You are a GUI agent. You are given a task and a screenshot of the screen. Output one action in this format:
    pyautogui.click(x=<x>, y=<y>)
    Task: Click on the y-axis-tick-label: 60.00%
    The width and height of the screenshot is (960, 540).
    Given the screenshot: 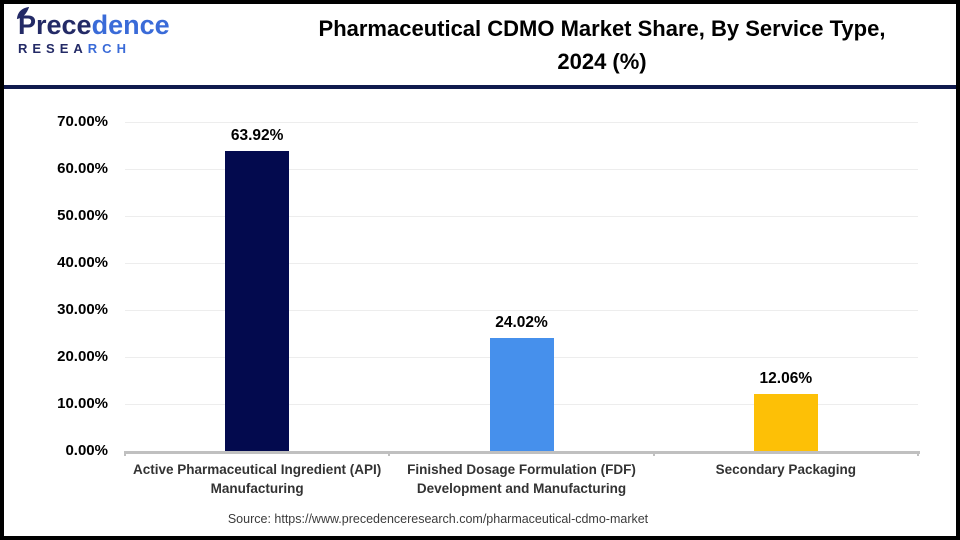 What is the action you would take?
    pyautogui.click(x=82, y=168)
    